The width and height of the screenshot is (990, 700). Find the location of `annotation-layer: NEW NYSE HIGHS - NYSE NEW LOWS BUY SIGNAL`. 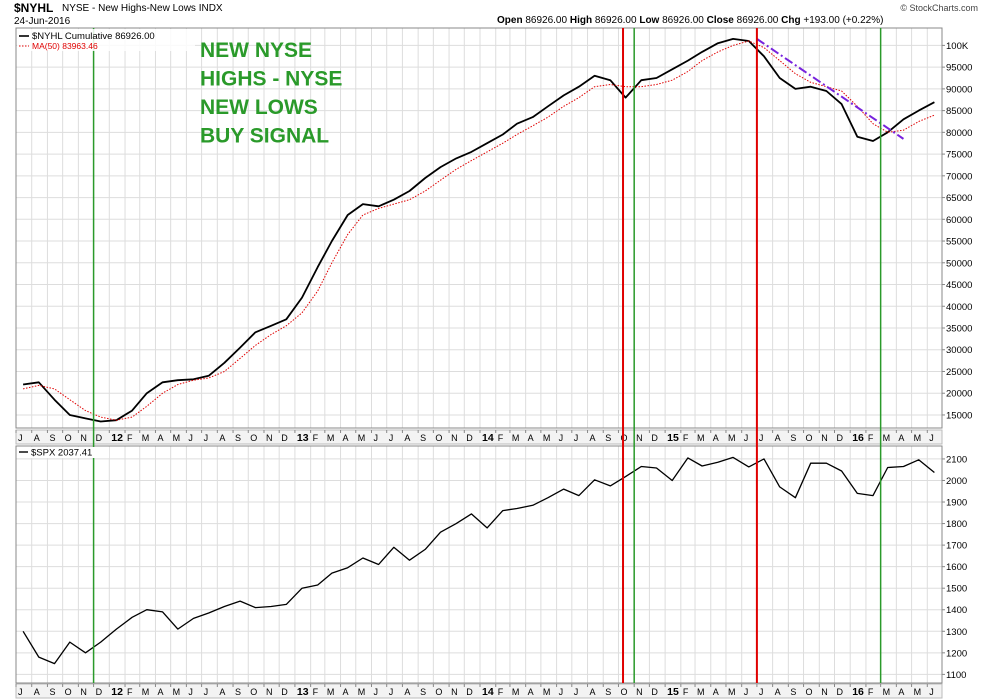

annotation-layer: NEW NYSE HIGHS - NYSE NEW LOWS BUY SIGNAL is located at coordinates (271, 93).